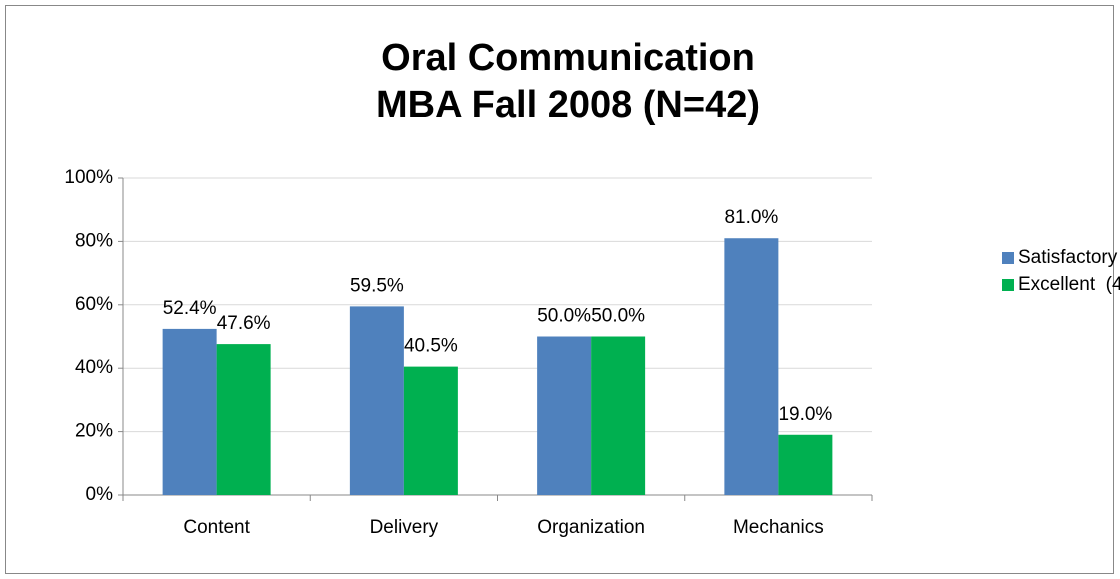 The height and width of the screenshot is (579, 1120). Describe the element at coordinates (1069, 284) in the screenshot. I see `legend-label: Excellent (4)` at that location.